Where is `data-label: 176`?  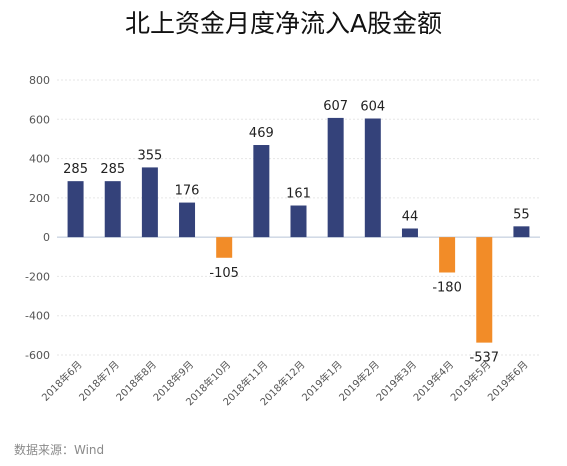 data-label: 176 is located at coordinates (187, 191).